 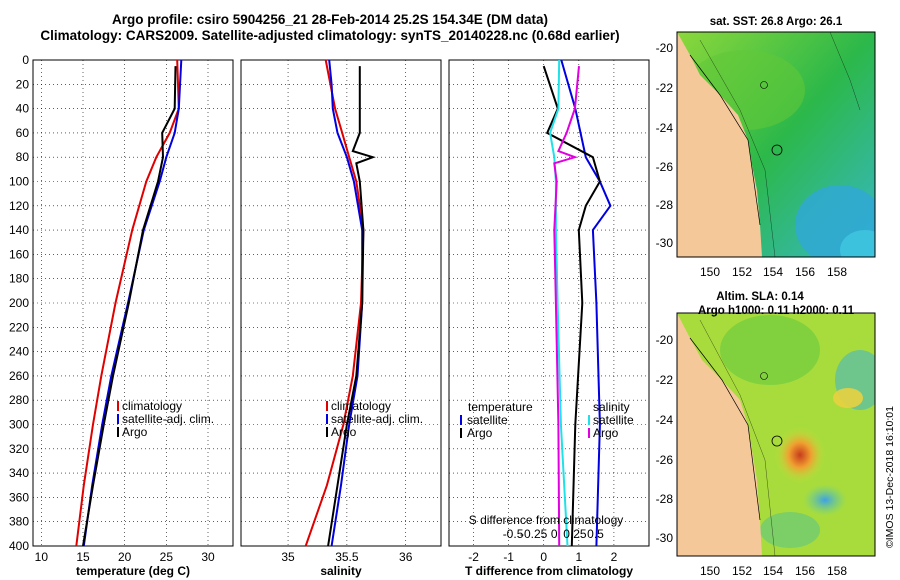 I want to click on x-tick-label: 30, so click(x=208, y=557).